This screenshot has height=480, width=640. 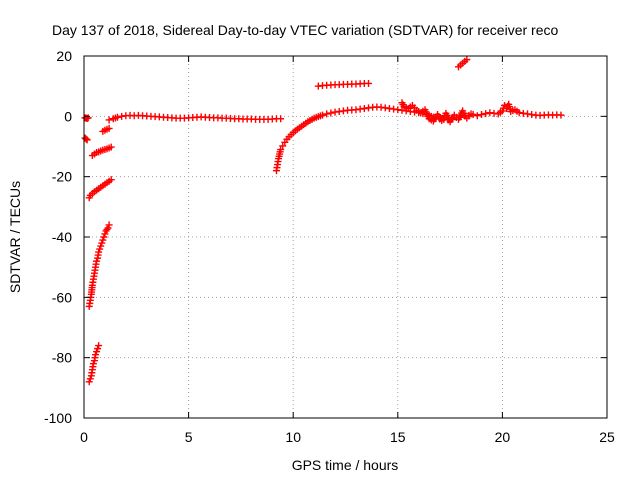 What do you see at coordinates (293, 437) in the screenshot?
I see `x-tick-label: 10` at bounding box center [293, 437].